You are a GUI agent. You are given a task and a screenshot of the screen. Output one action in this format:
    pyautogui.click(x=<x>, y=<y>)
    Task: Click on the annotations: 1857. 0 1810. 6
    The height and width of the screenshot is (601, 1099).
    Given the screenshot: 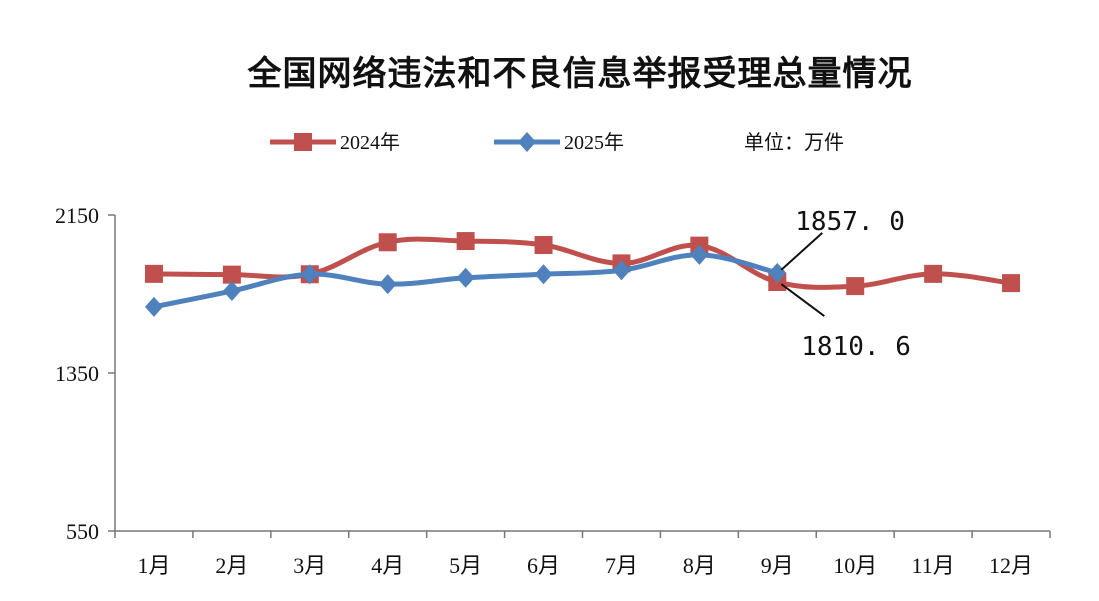 What is the action you would take?
    pyautogui.click(x=845, y=284)
    